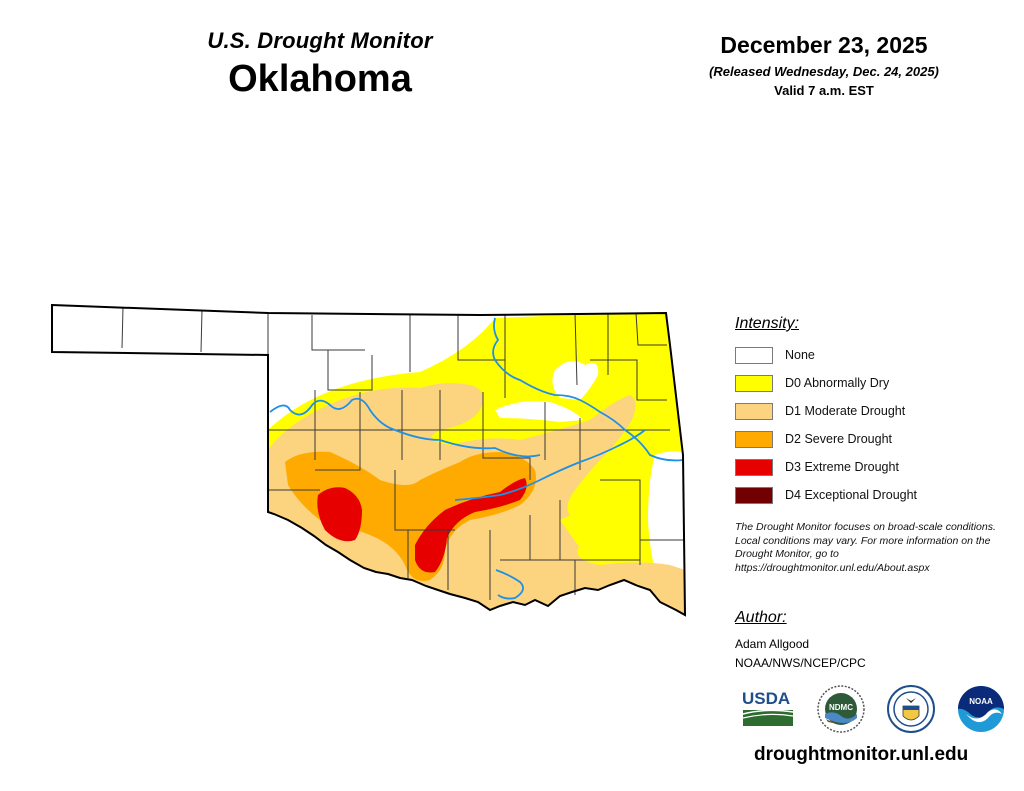 The image size is (1024, 791). Describe the element at coordinates (761, 617) in the screenshot. I see `author-heading: Author:` at that location.